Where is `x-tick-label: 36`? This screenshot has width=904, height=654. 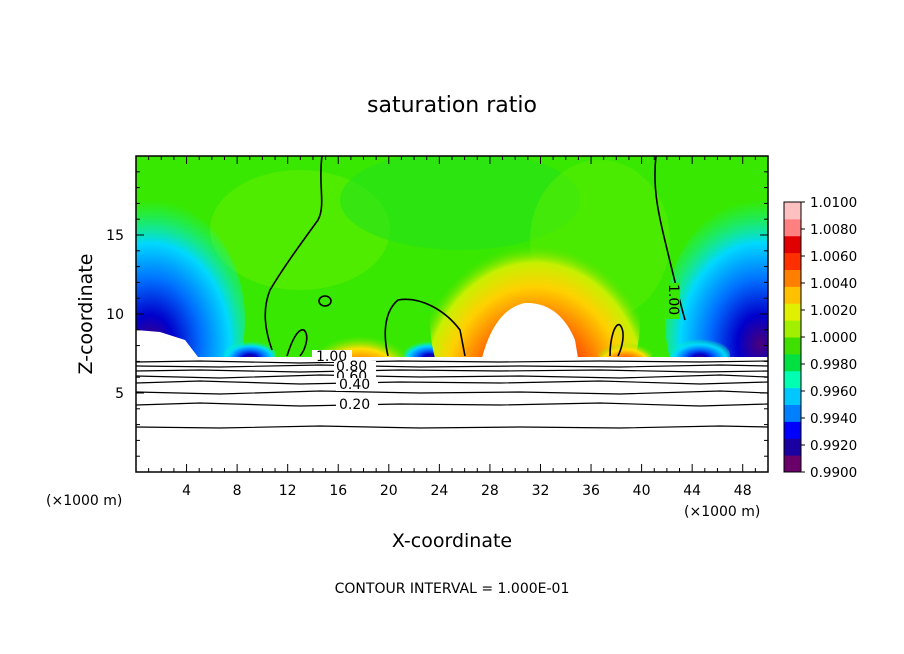
x-tick-label: 36 is located at coordinates (591, 491).